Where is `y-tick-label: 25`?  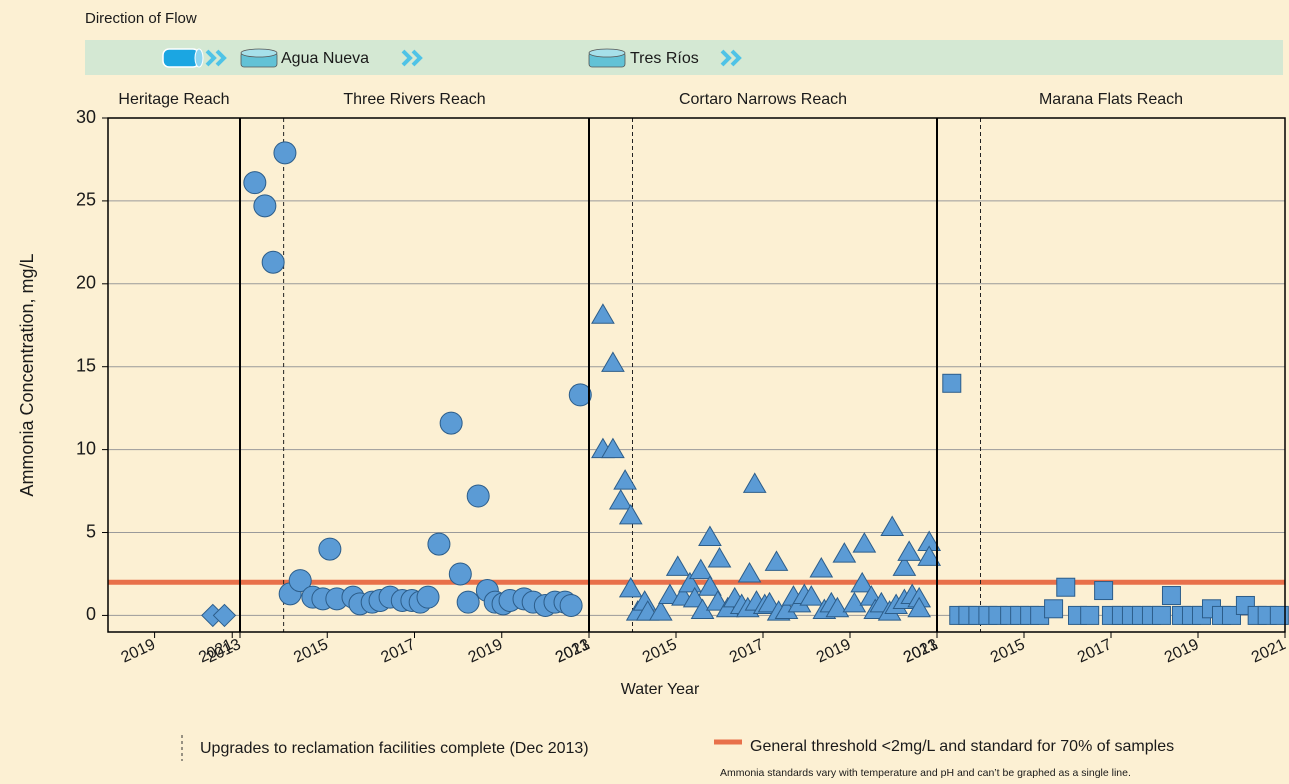
y-tick-label: 25 is located at coordinates (86, 200).